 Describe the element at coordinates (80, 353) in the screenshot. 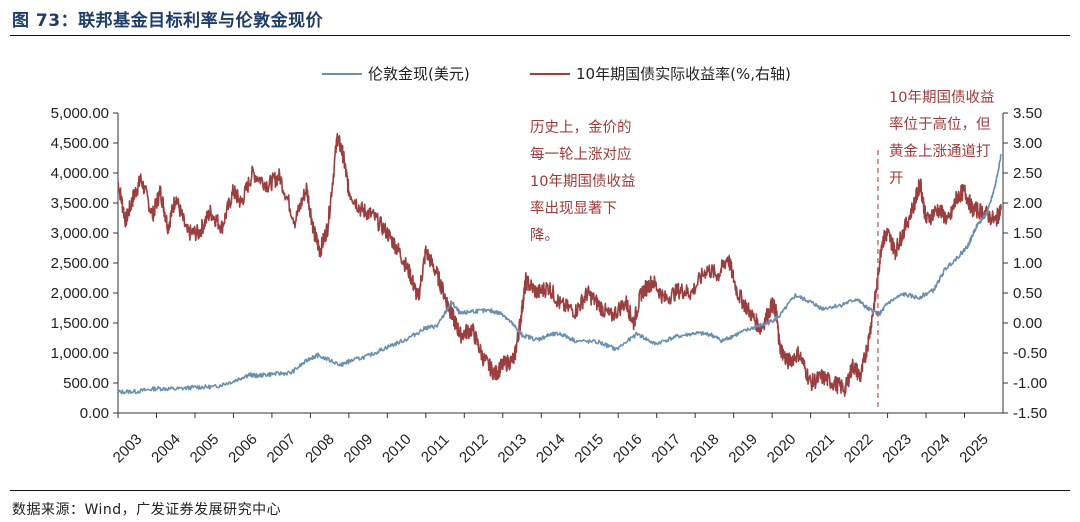

I see `left-tick-label: 1,000.00` at that location.